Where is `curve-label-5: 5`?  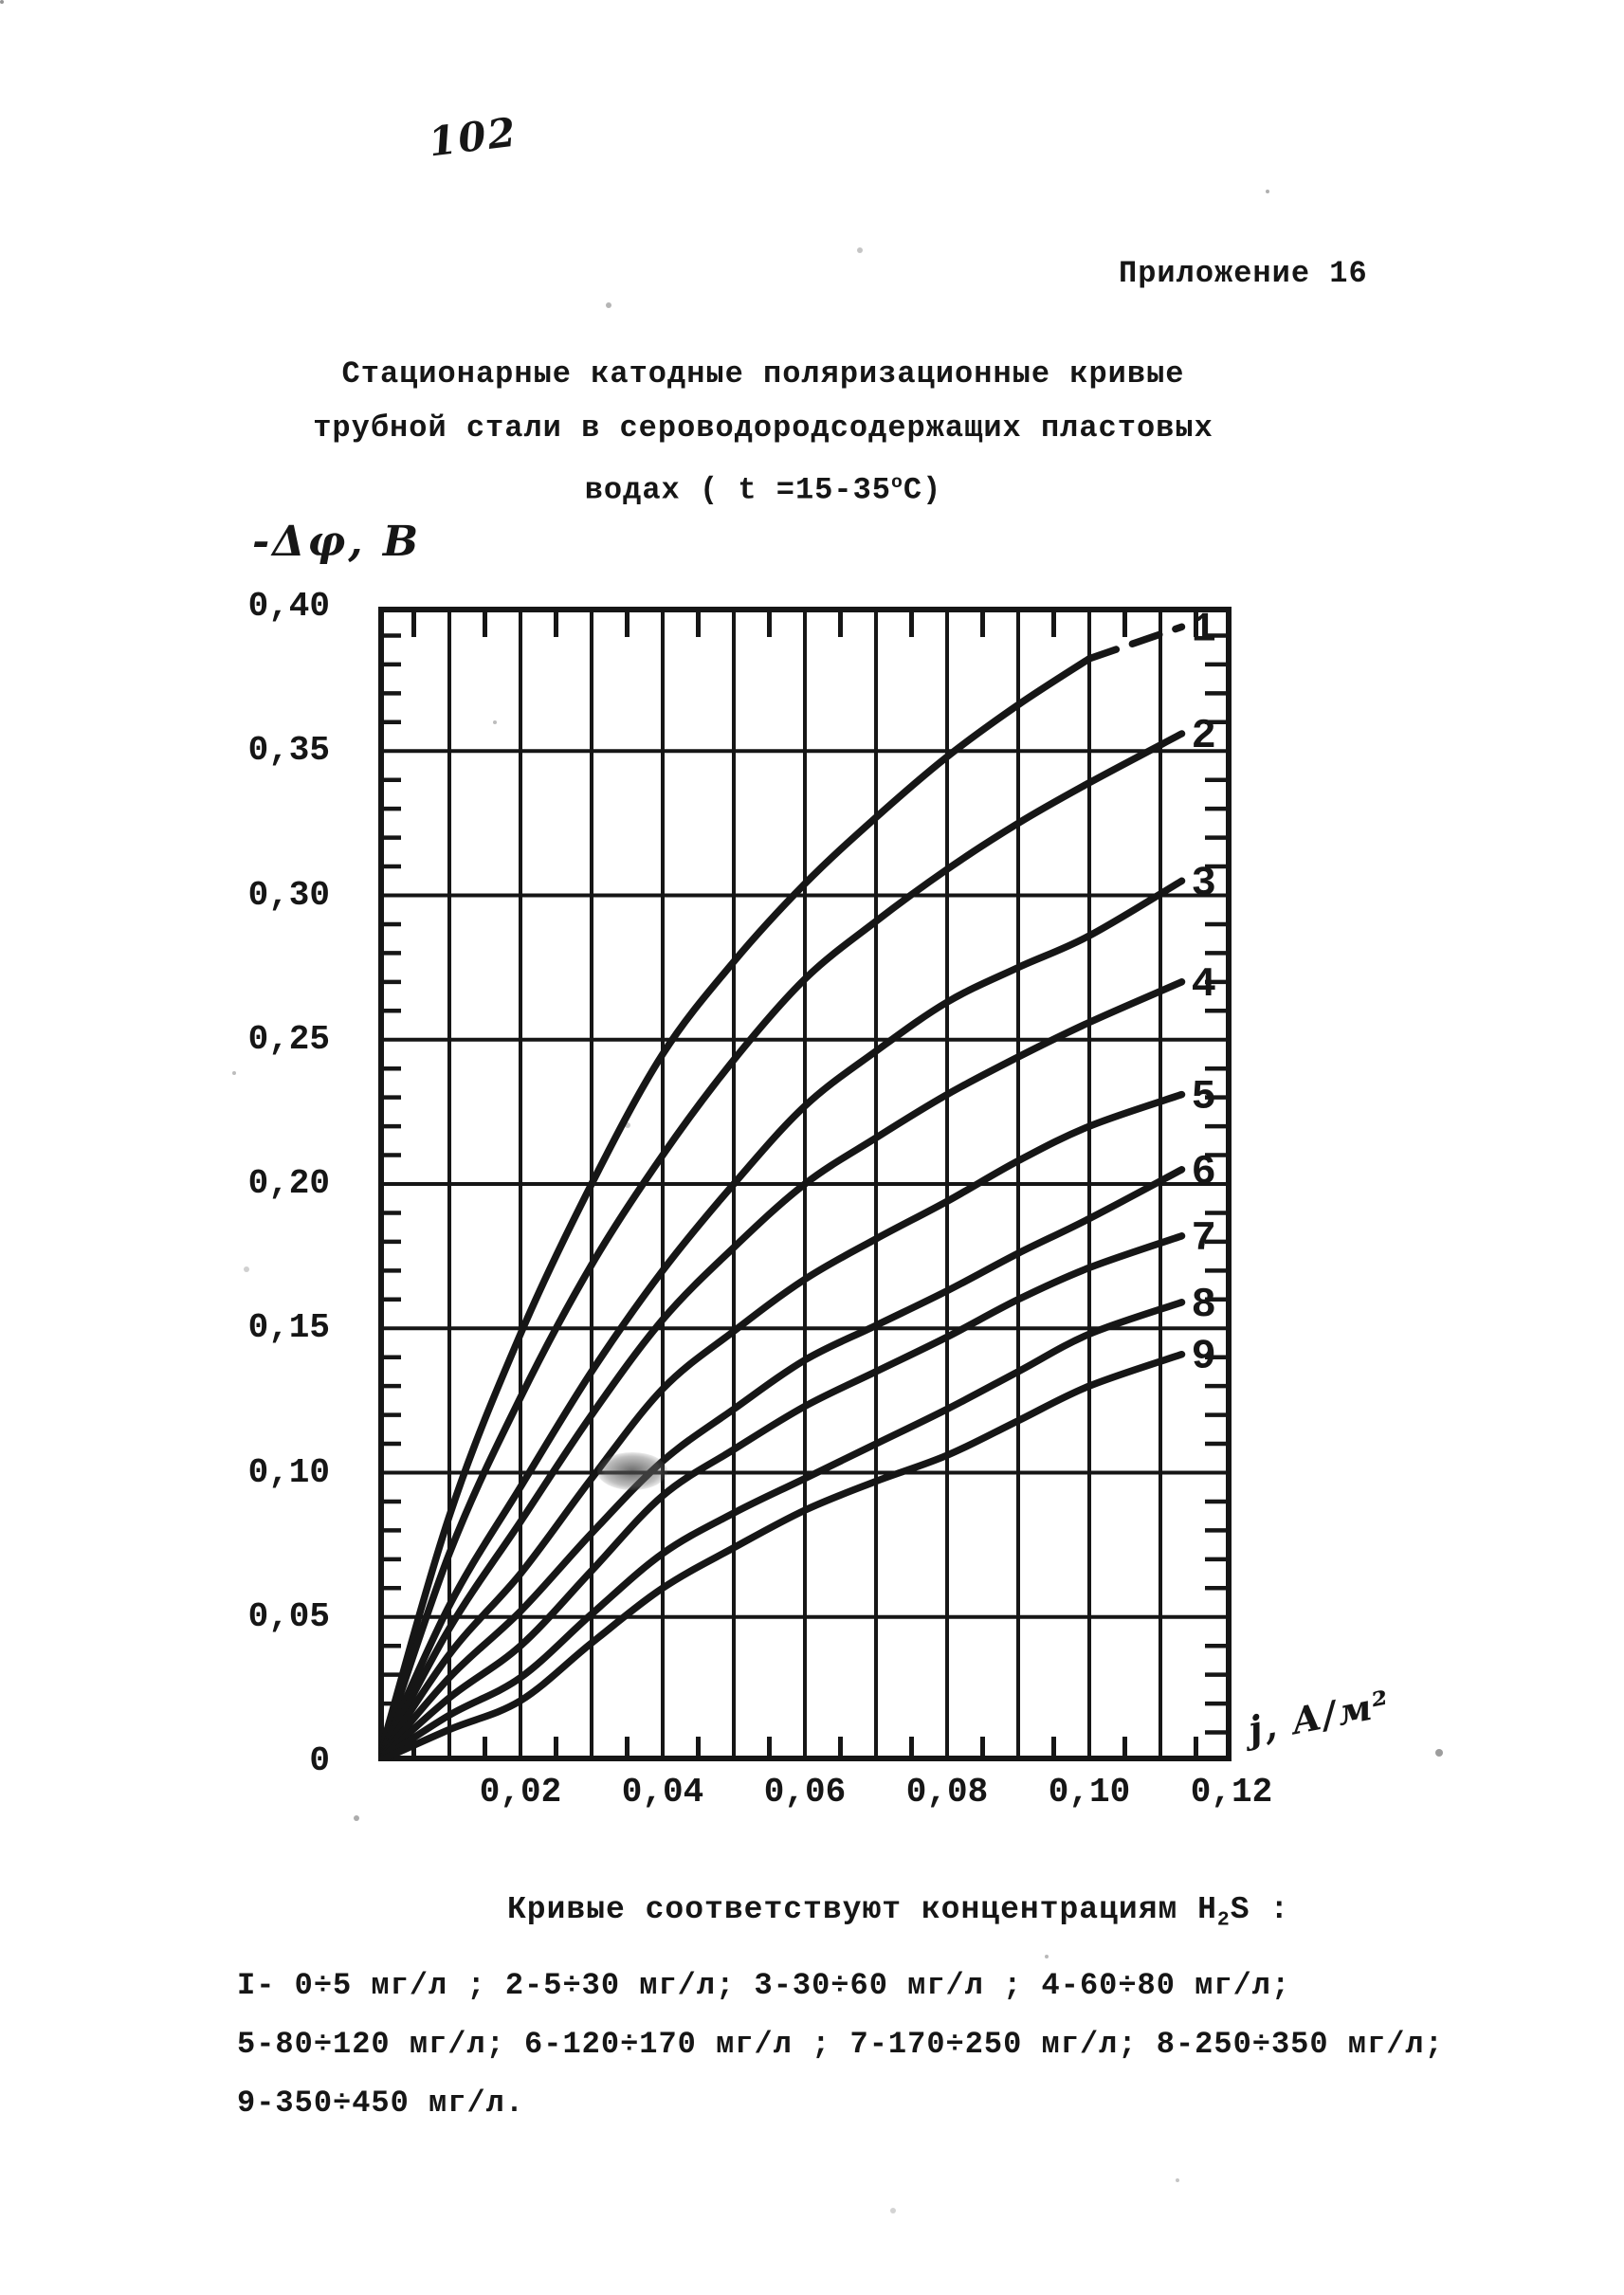 curve-label-5: 5 is located at coordinates (1204, 1097).